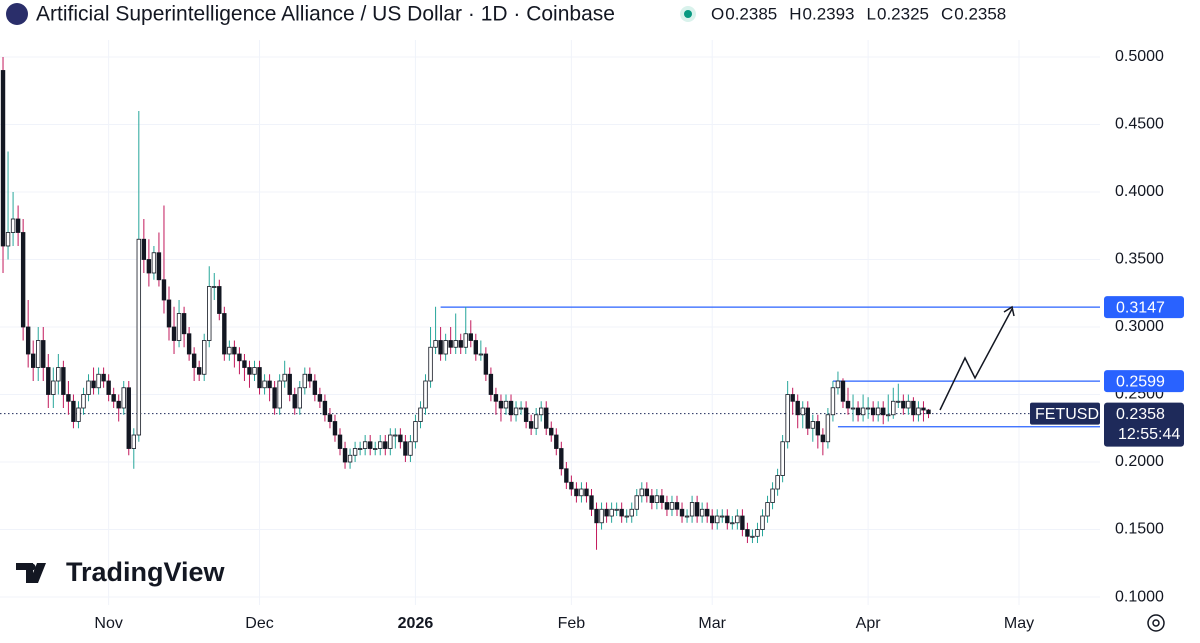  Describe the element at coordinates (31, 573) in the screenshot. I see `brand-logo` at that location.